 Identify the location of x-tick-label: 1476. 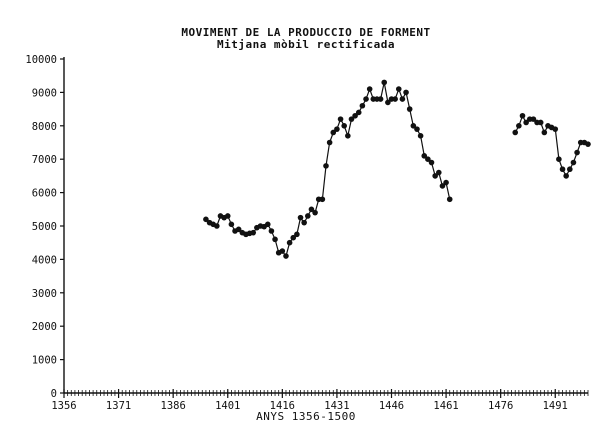
(500, 406).